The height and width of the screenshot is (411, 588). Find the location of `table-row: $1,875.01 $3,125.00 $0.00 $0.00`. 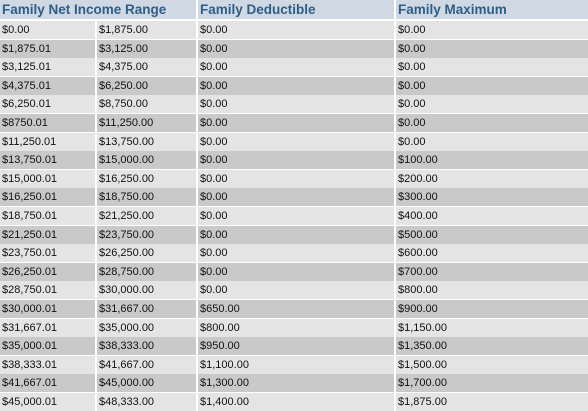

table-row: $1,875.01 $3,125.00 $0.00 $0.00 is located at coordinates (294, 48).